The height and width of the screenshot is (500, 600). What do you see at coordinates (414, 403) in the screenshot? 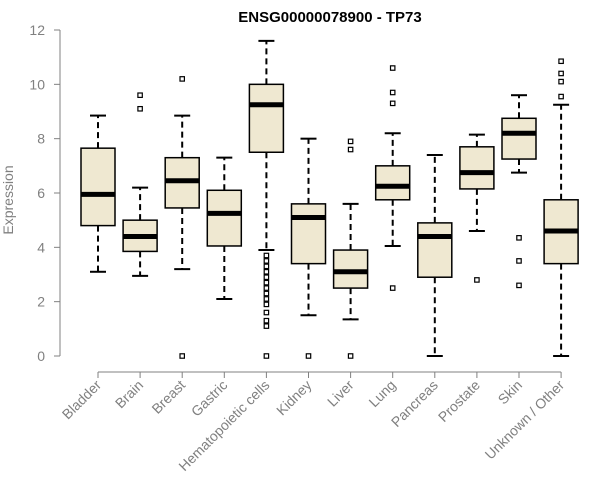
I see `x-tick-label: Pancreas` at bounding box center [414, 403].